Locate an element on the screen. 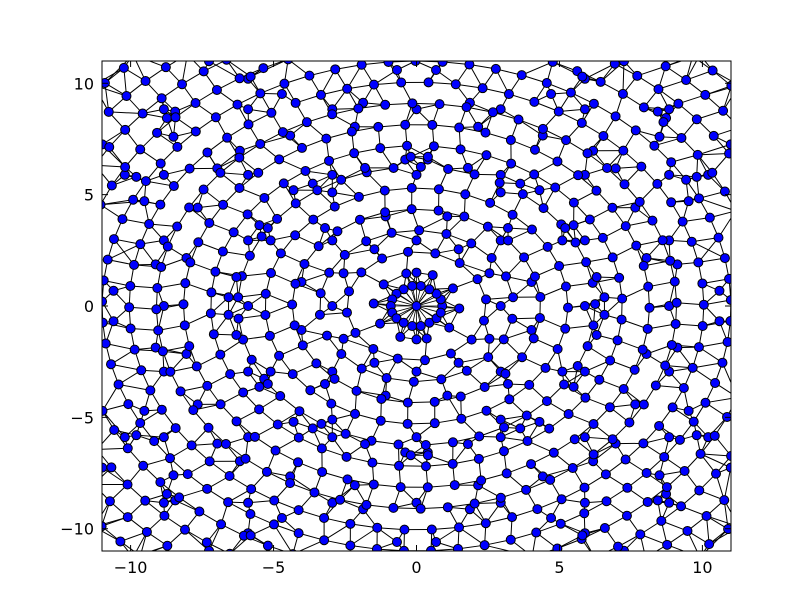 Image resolution: width=812 pixels, height=612 pixels. x-tick-label: 5 is located at coordinates (559, 567).